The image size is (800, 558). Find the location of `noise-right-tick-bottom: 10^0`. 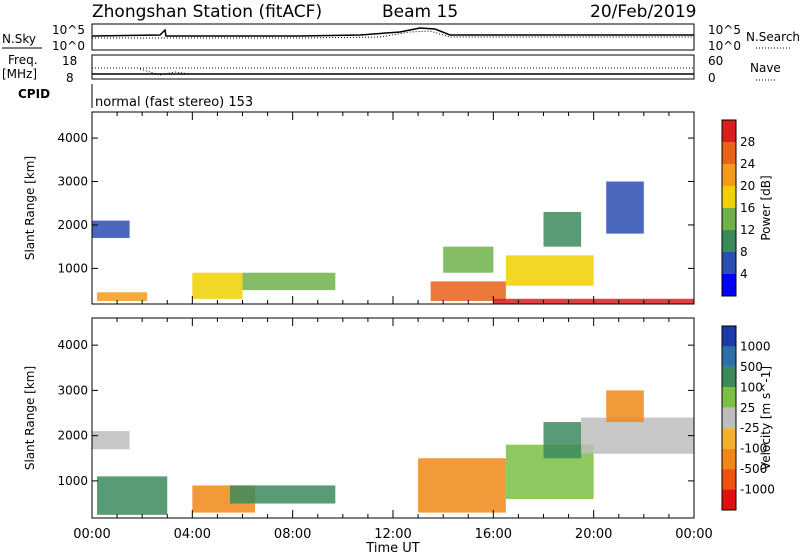

noise-right-tick-bottom: 10^0 is located at coordinates (724, 46).